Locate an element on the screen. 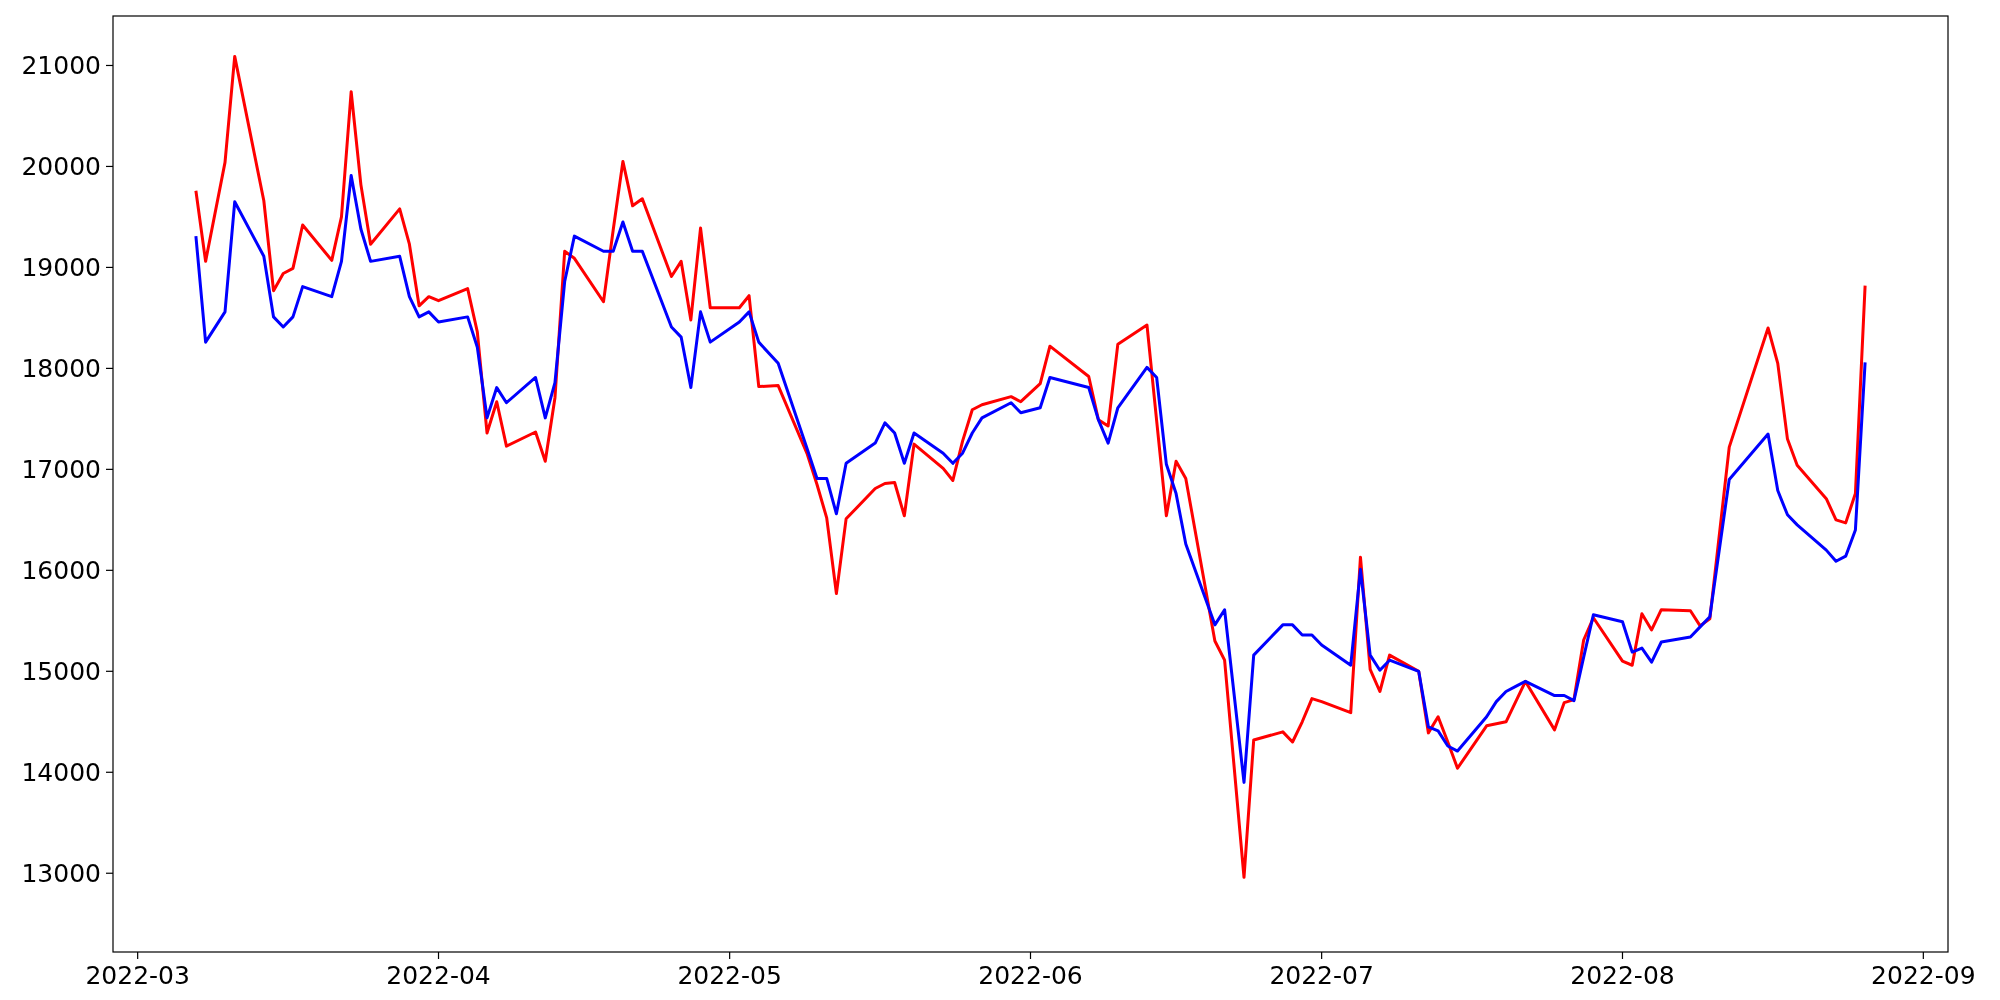  y-tick-label: 15000 is located at coordinates (61, 672).